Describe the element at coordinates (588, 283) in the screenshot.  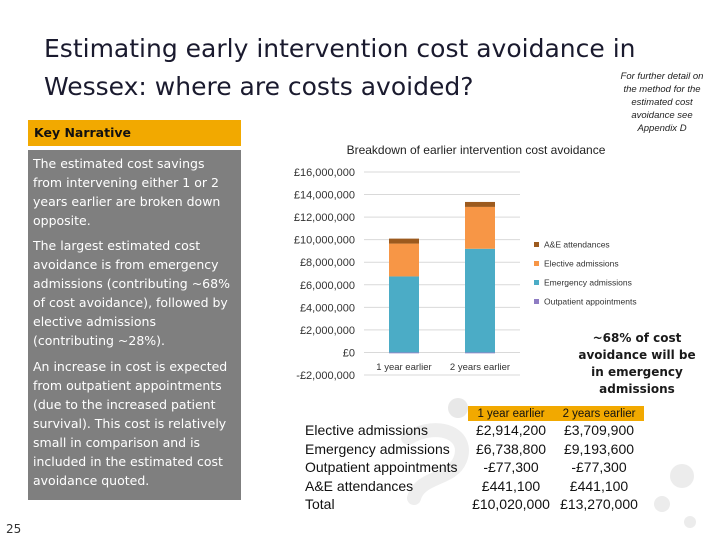
I see `legend-label: Emergency admissions` at that location.